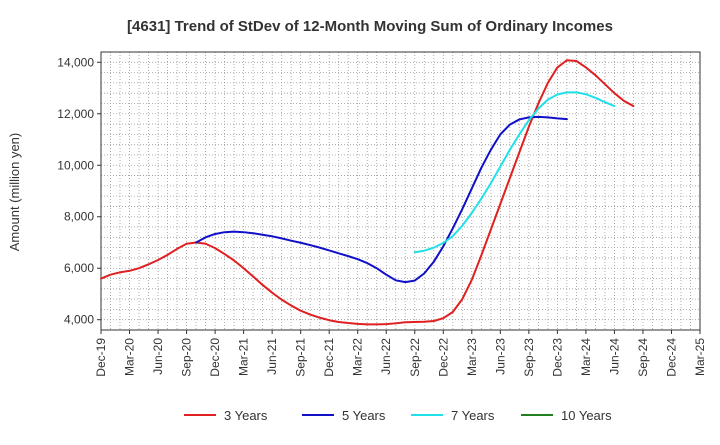 This screenshot has height=445, width=720. What do you see at coordinates (101, 357) in the screenshot?
I see `x-tick-label: Dec-19` at bounding box center [101, 357].